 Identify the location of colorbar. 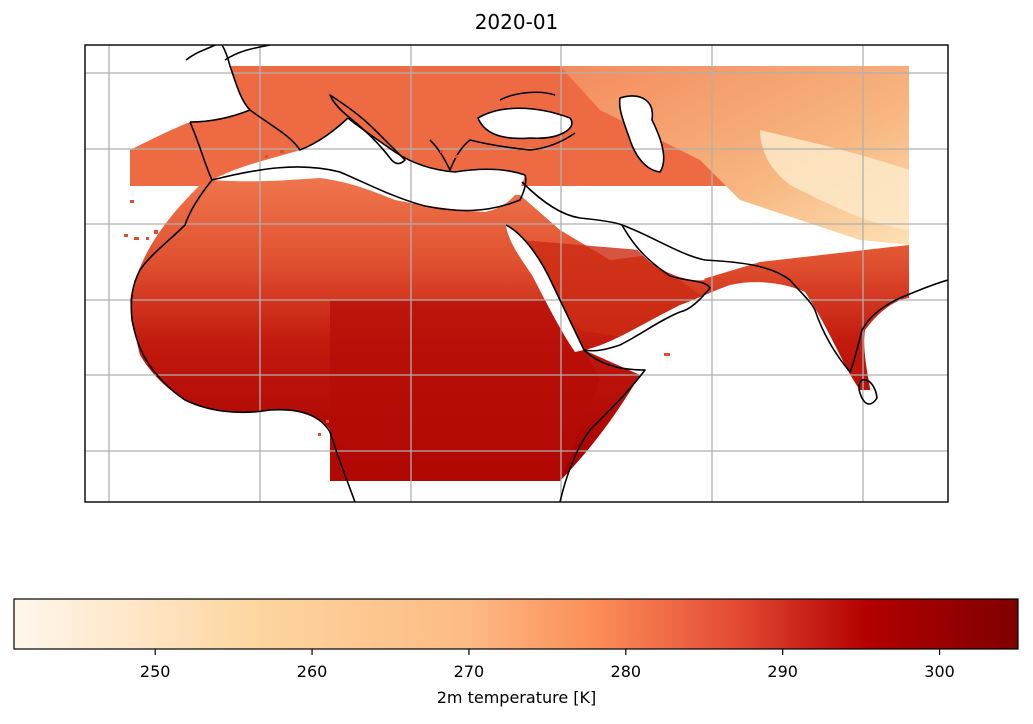
(516, 624).